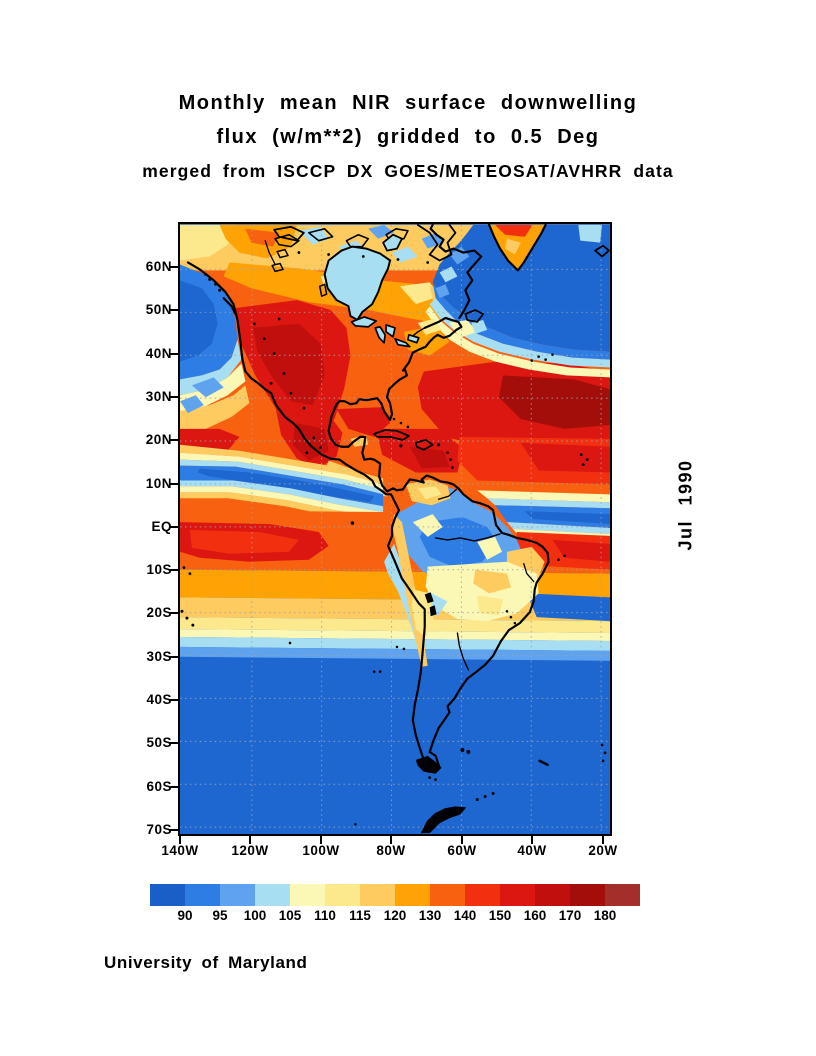 The image size is (816, 1056). What do you see at coordinates (158, 309) in the screenshot?
I see `lat-tick-label: 50N` at bounding box center [158, 309].